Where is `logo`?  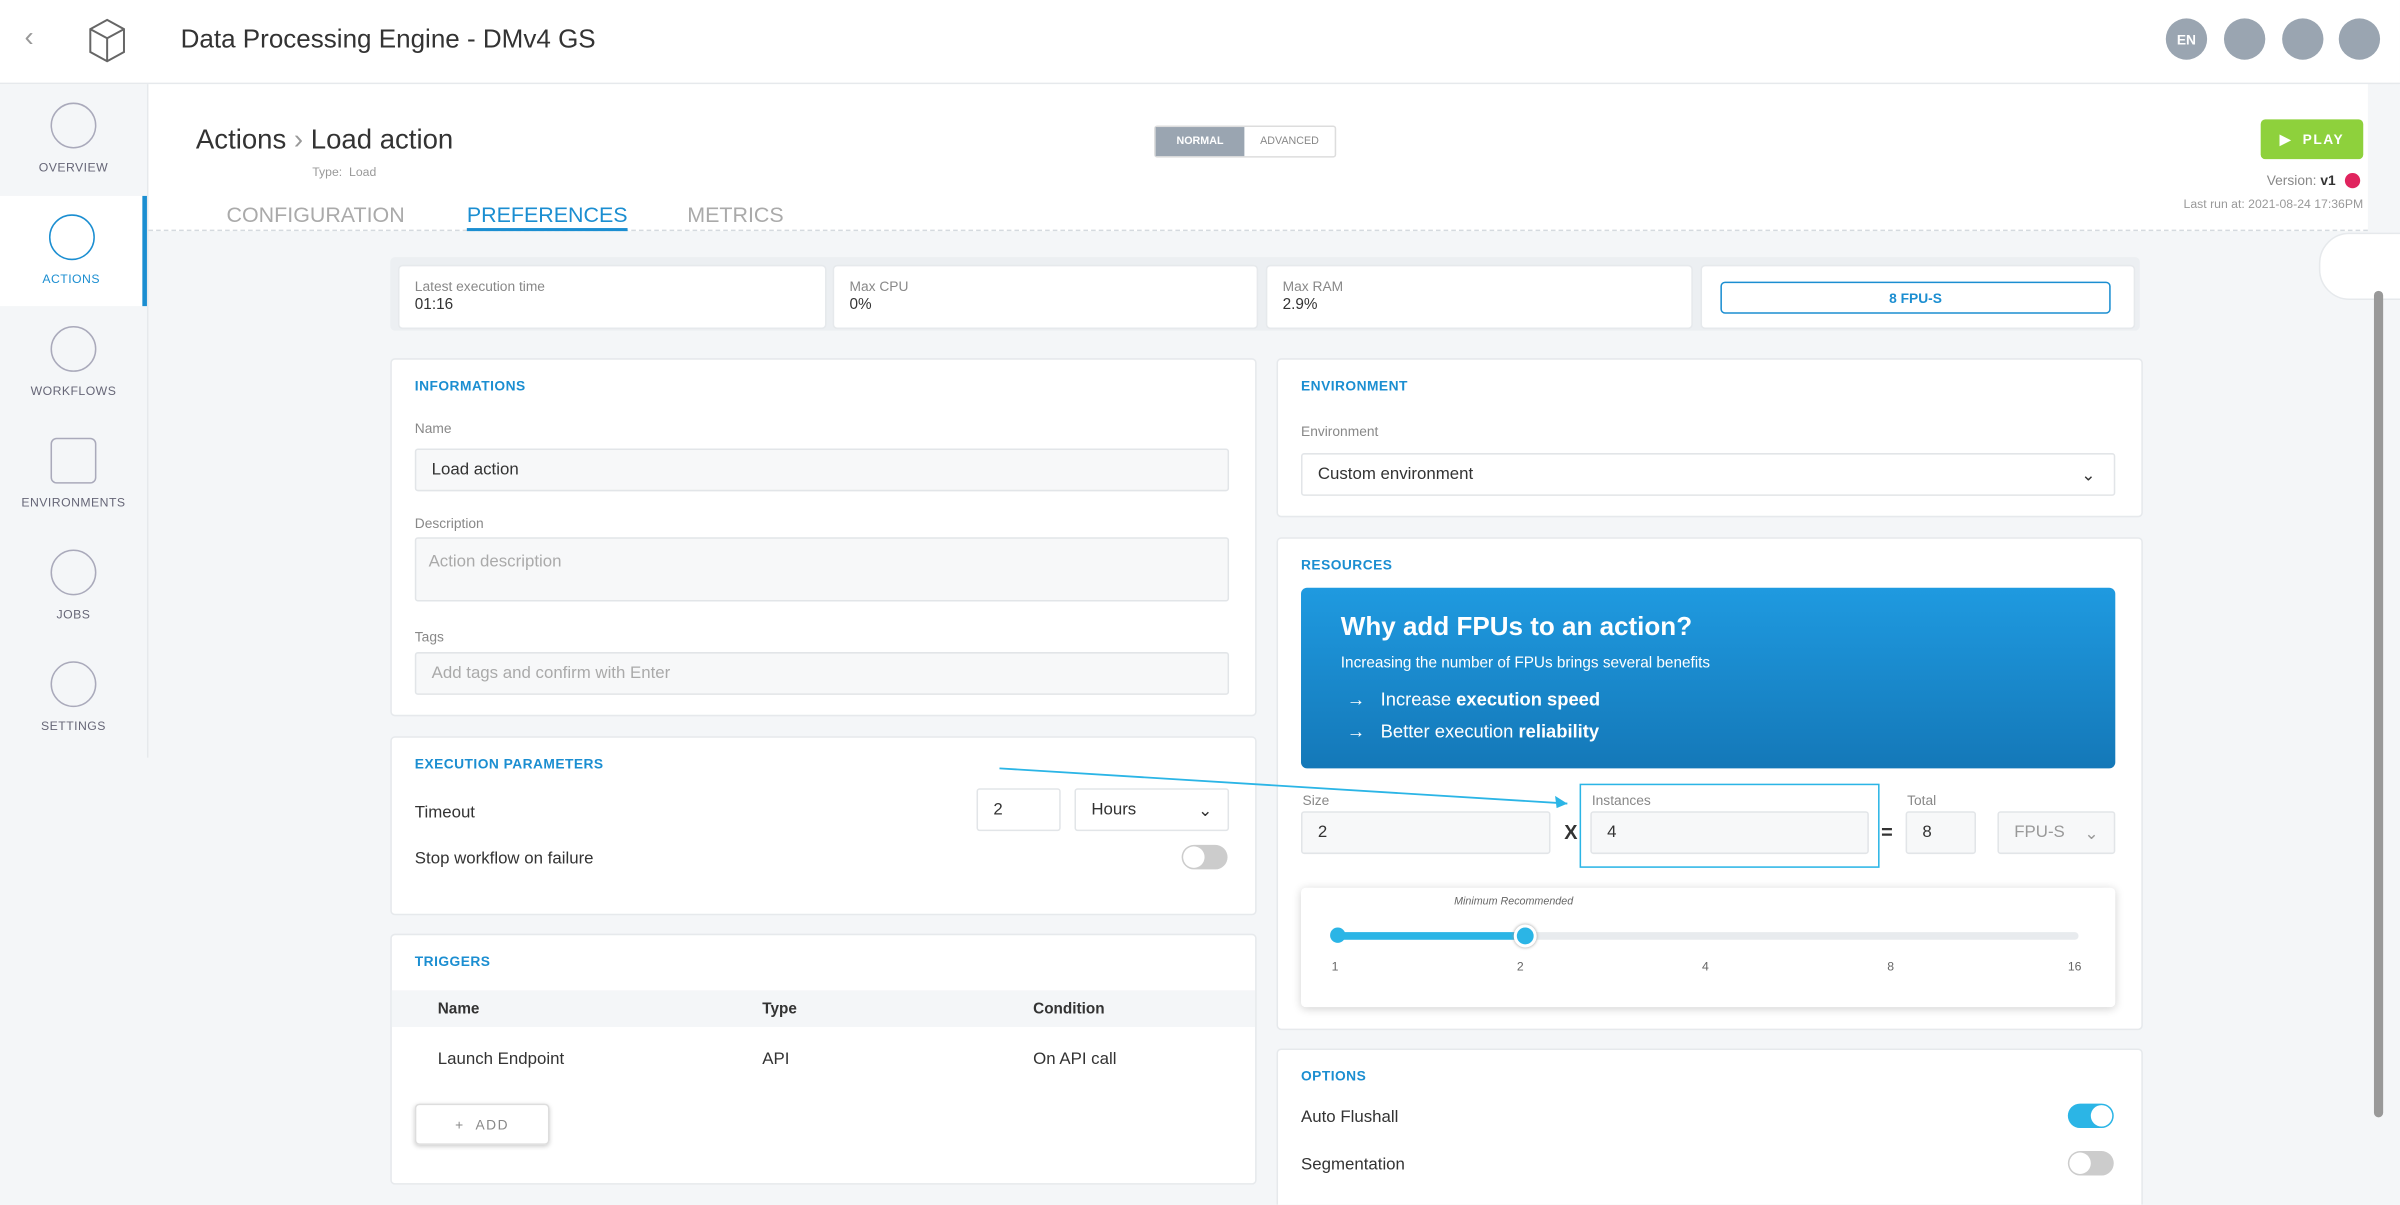 logo is located at coordinates (107, 40).